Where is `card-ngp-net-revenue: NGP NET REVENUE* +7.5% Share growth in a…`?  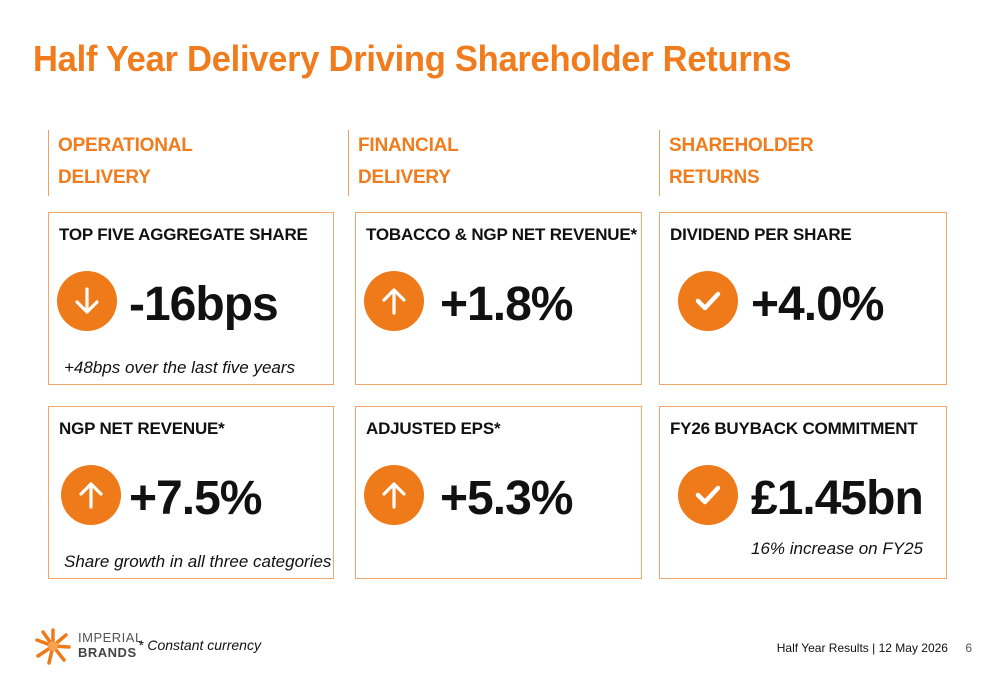 card-ngp-net-revenue: NGP NET REVENUE* +7.5% Share growth in a… is located at coordinates (191, 492).